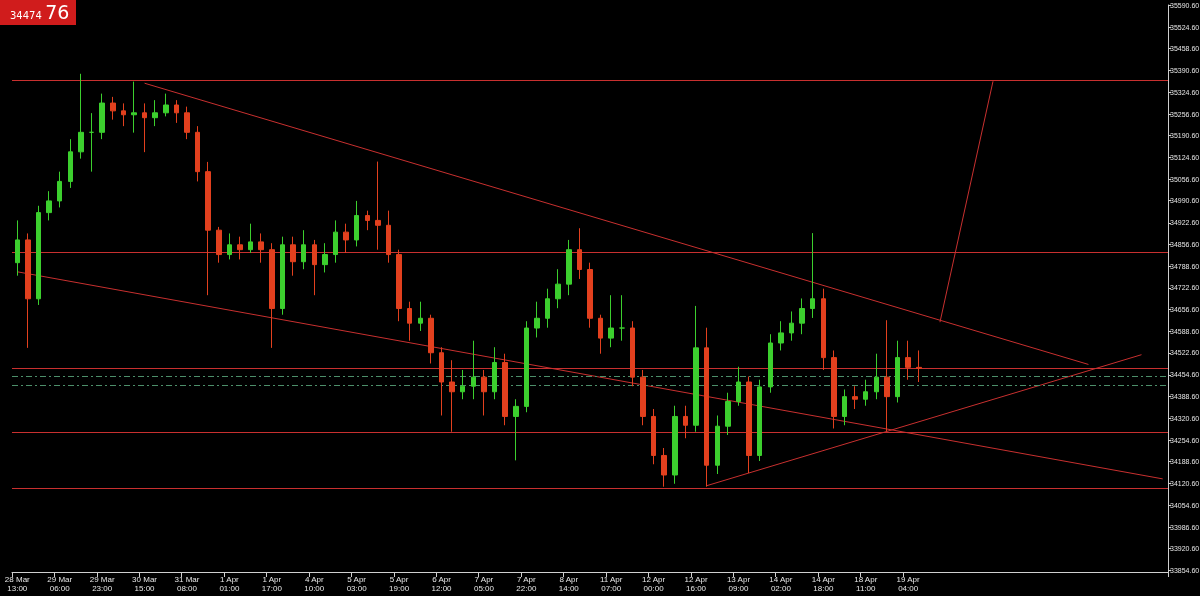  Describe the element at coordinates (823, 584) in the screenshot. I see `x-tick-label: 14 Apr 18:00` at that location.